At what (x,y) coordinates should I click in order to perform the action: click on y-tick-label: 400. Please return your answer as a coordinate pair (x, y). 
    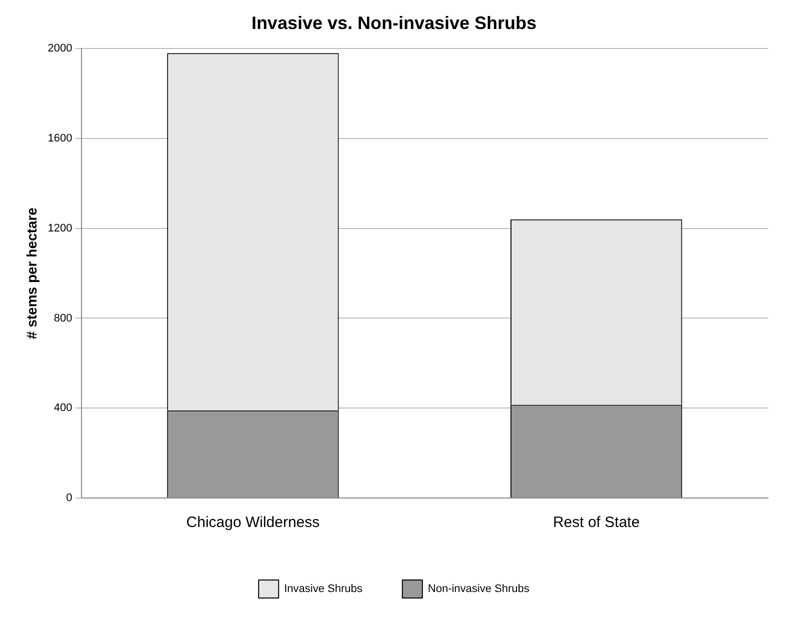
    Looking at the image, I should click on (63, 408).